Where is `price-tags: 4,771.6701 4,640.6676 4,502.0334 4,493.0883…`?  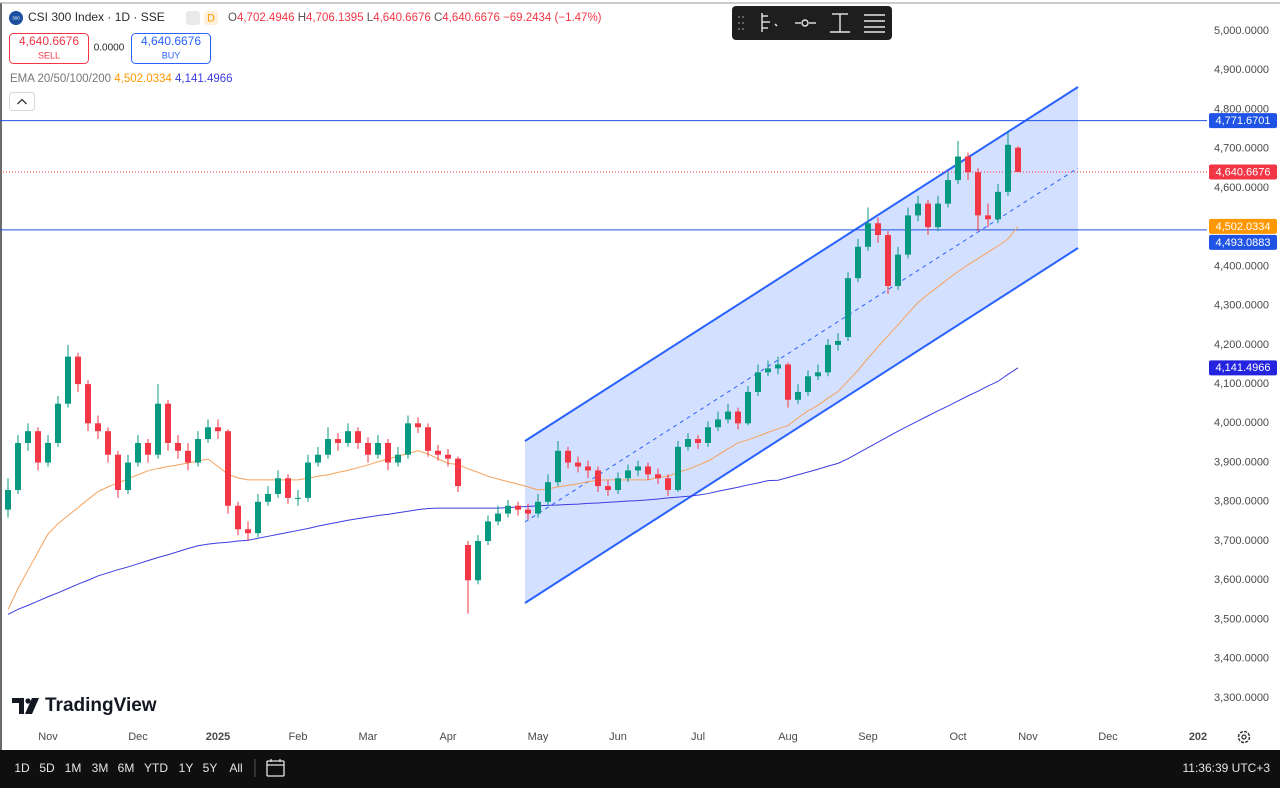
price-tags: 4,771.6701 4,640.6676 4,502.0334 4,493.0883… is located at coordinates (1243, 244).